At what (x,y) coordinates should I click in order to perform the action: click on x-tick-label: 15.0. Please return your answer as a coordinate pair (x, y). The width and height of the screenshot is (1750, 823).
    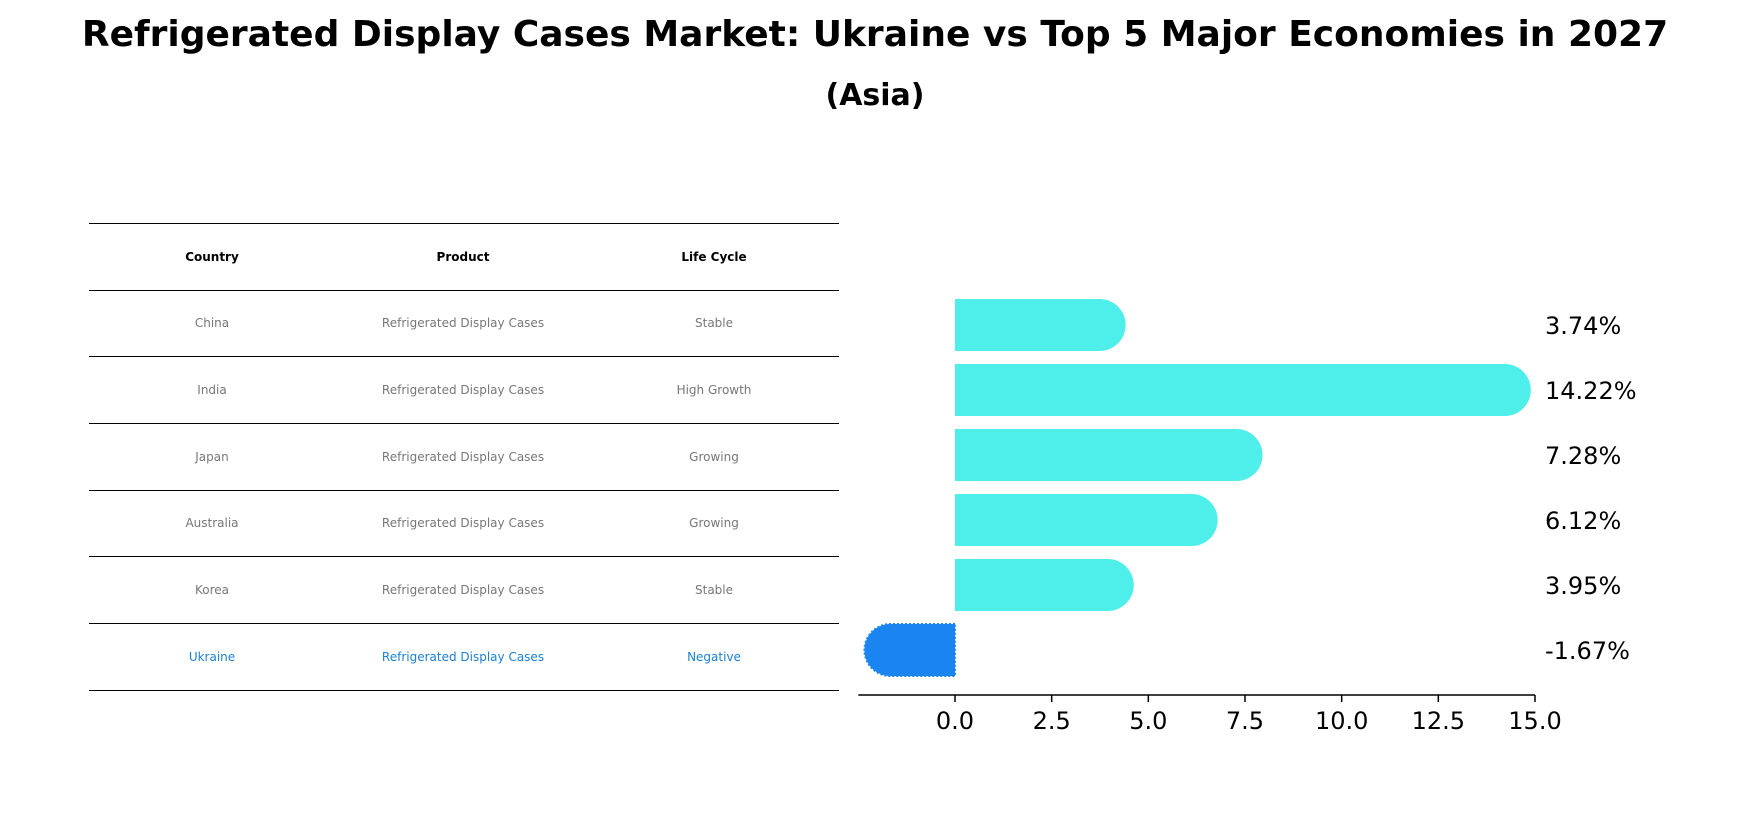
    Looking at the image, I should click on (1534, 721).